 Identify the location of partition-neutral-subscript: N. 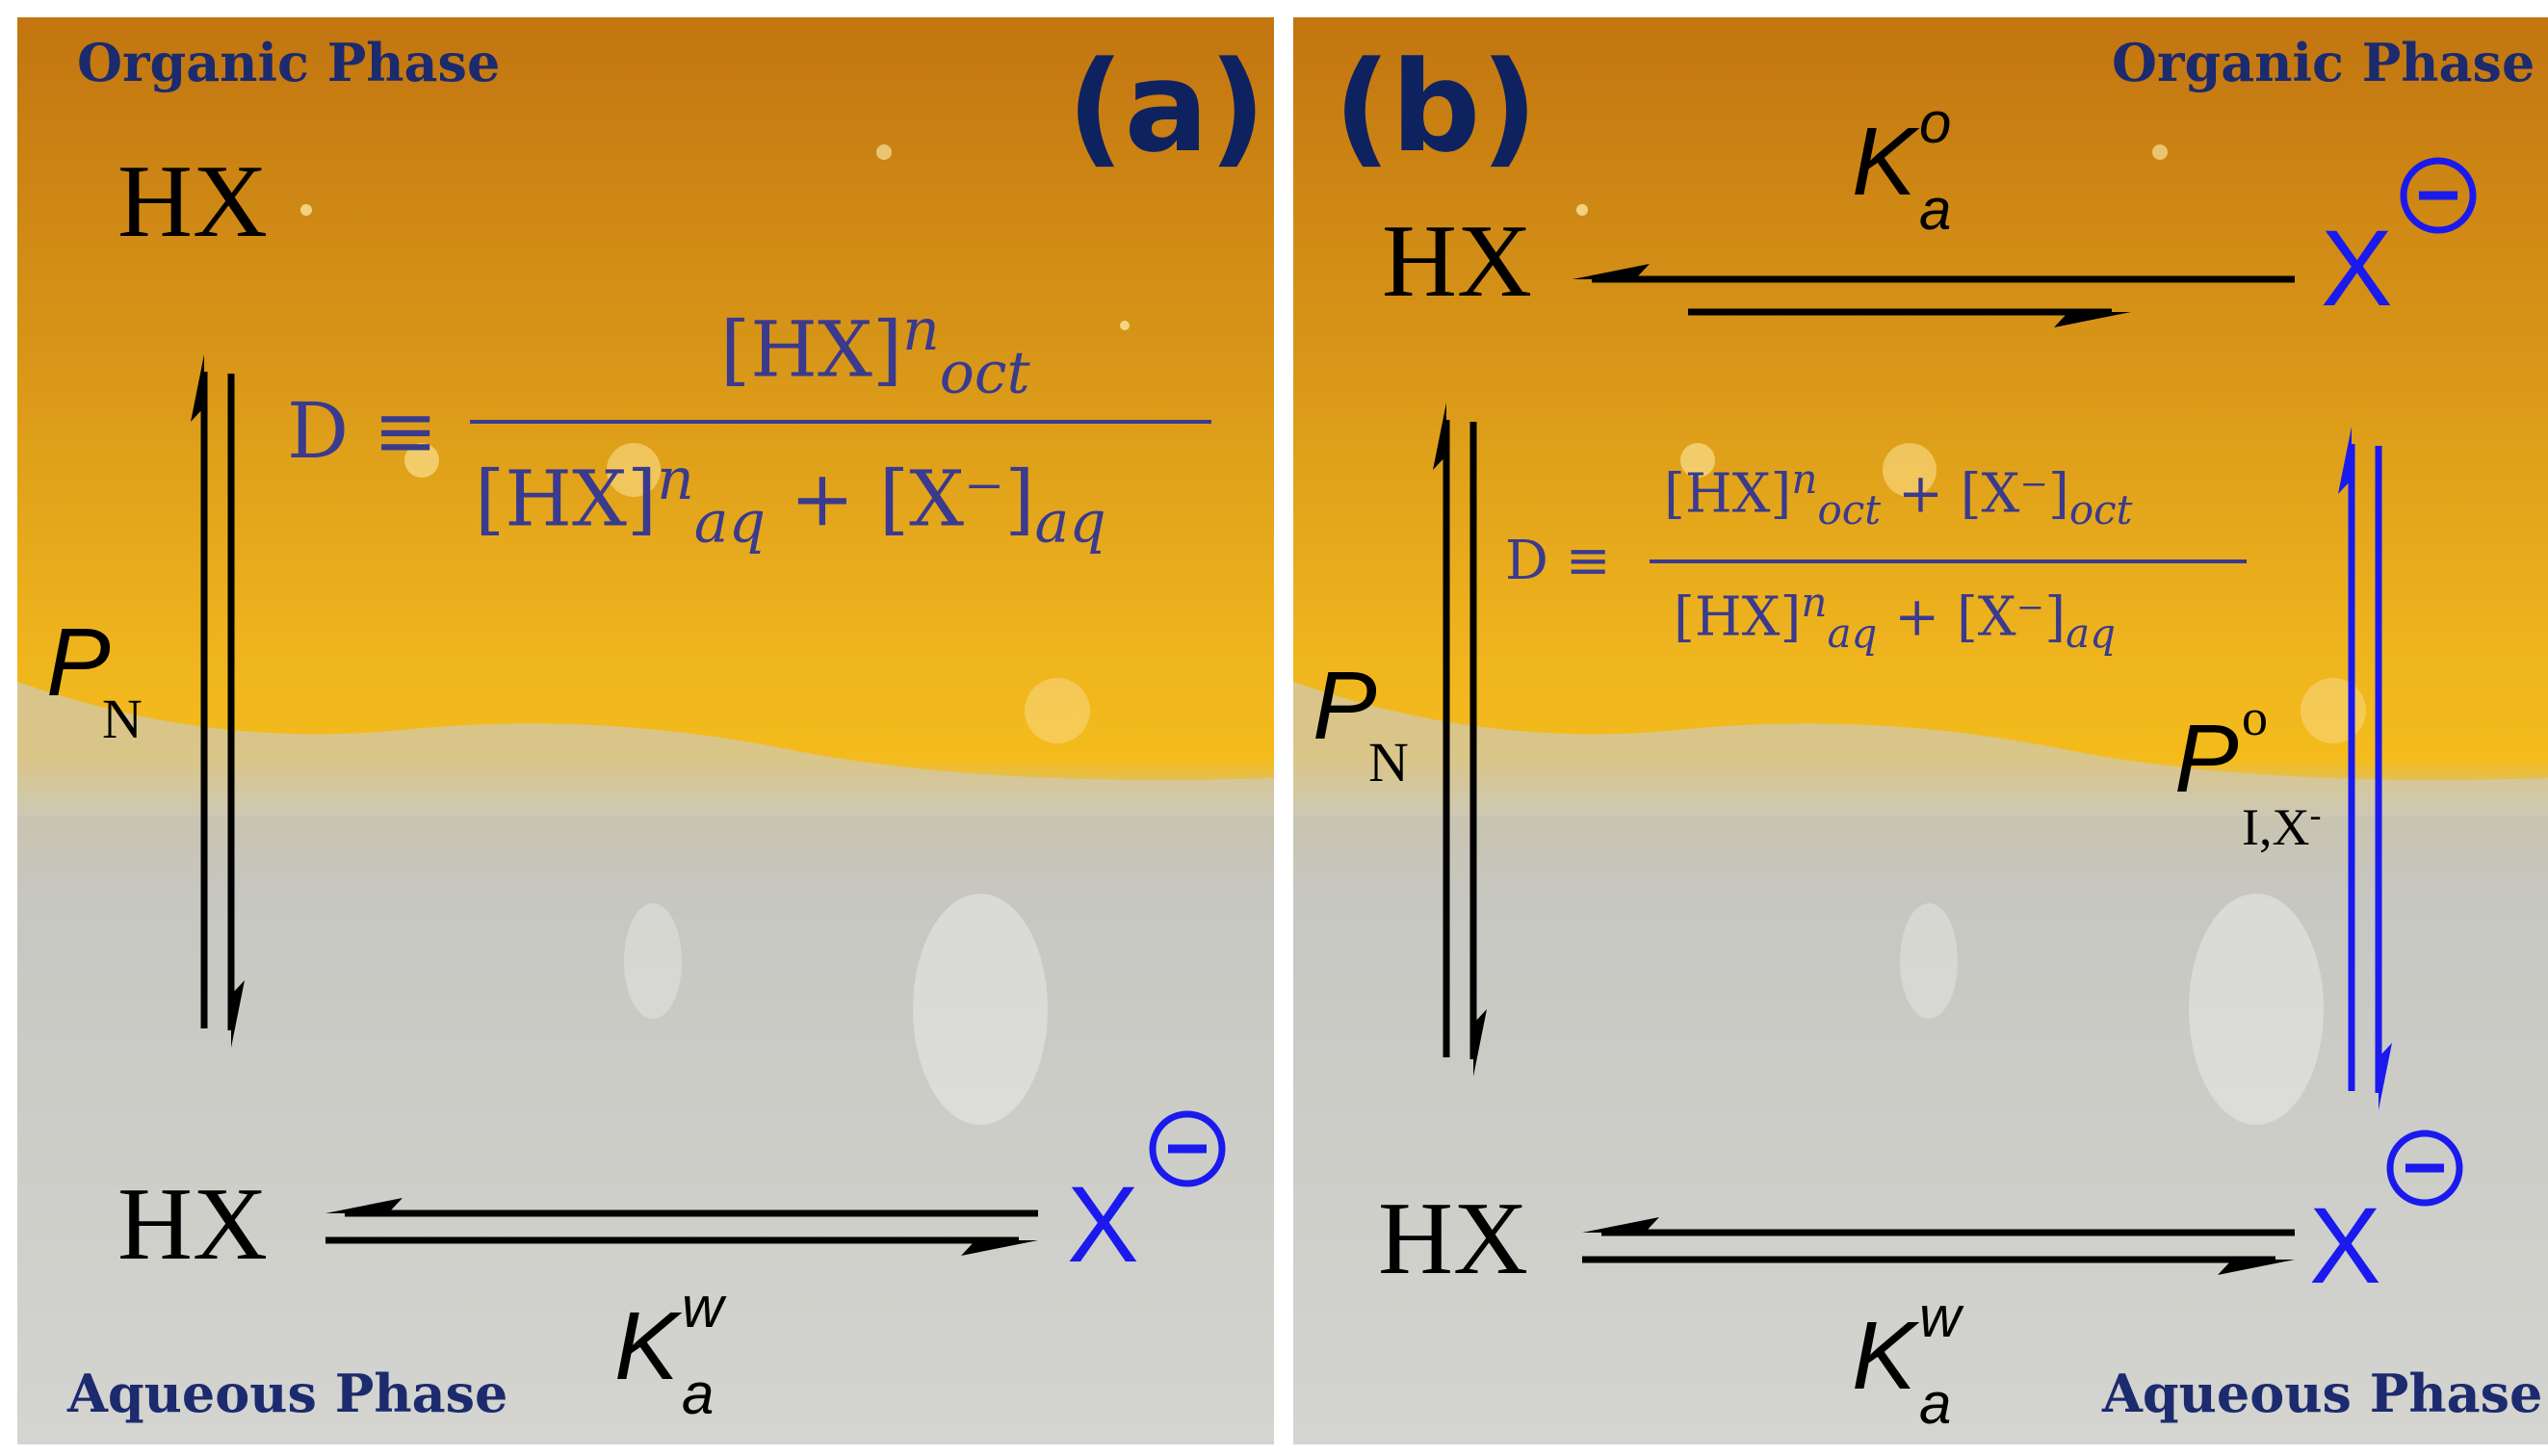
(1388, 762).